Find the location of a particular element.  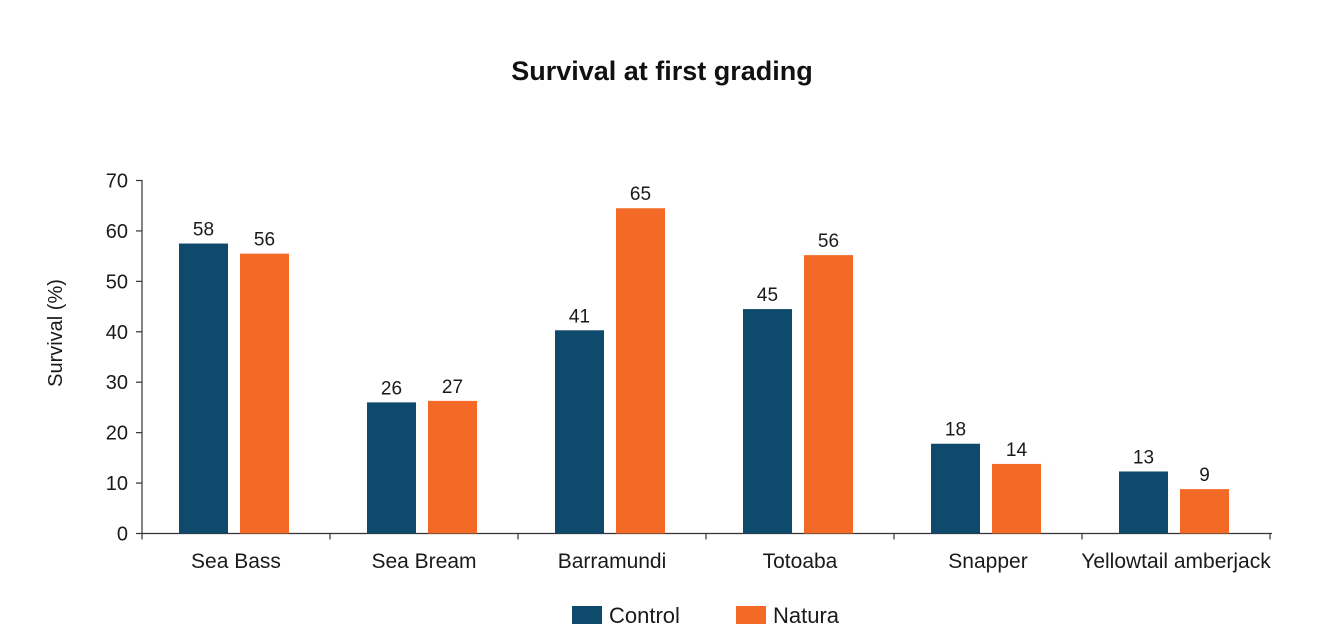

y-axis-title: Survival (%) is located at coordinates (56, 333).